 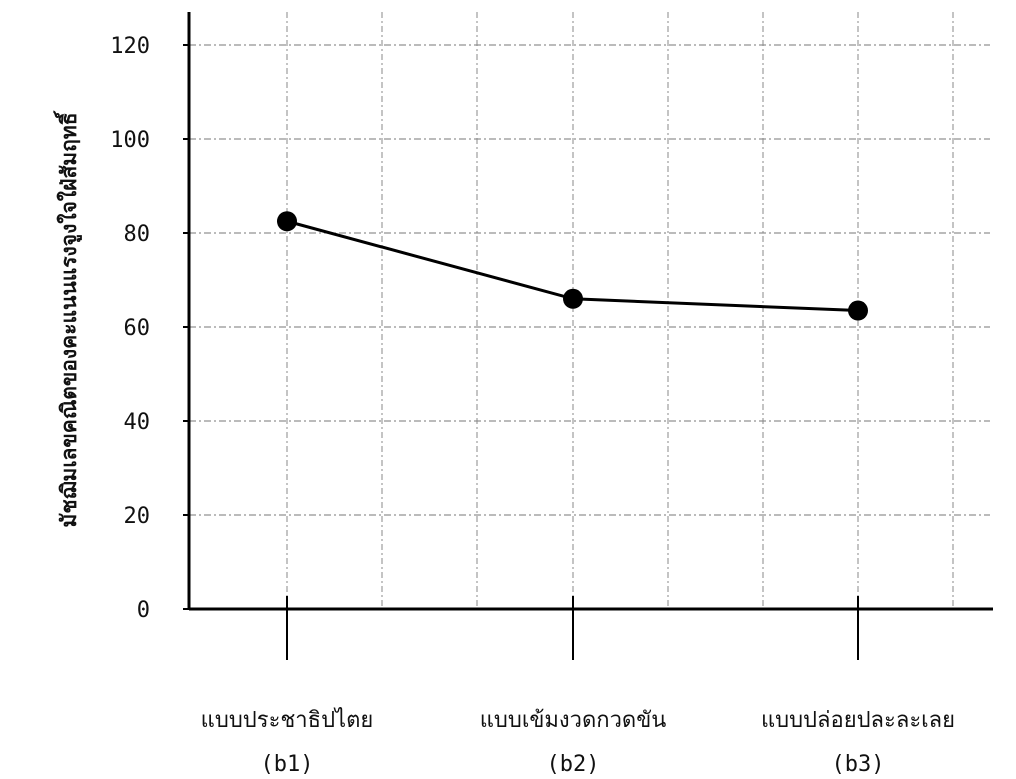 What do you see at coordinates (858, 720) in the screenshot?
I see `x-category-label: แบบปล่อยปละละเลย` at bounding box center [858, 720].